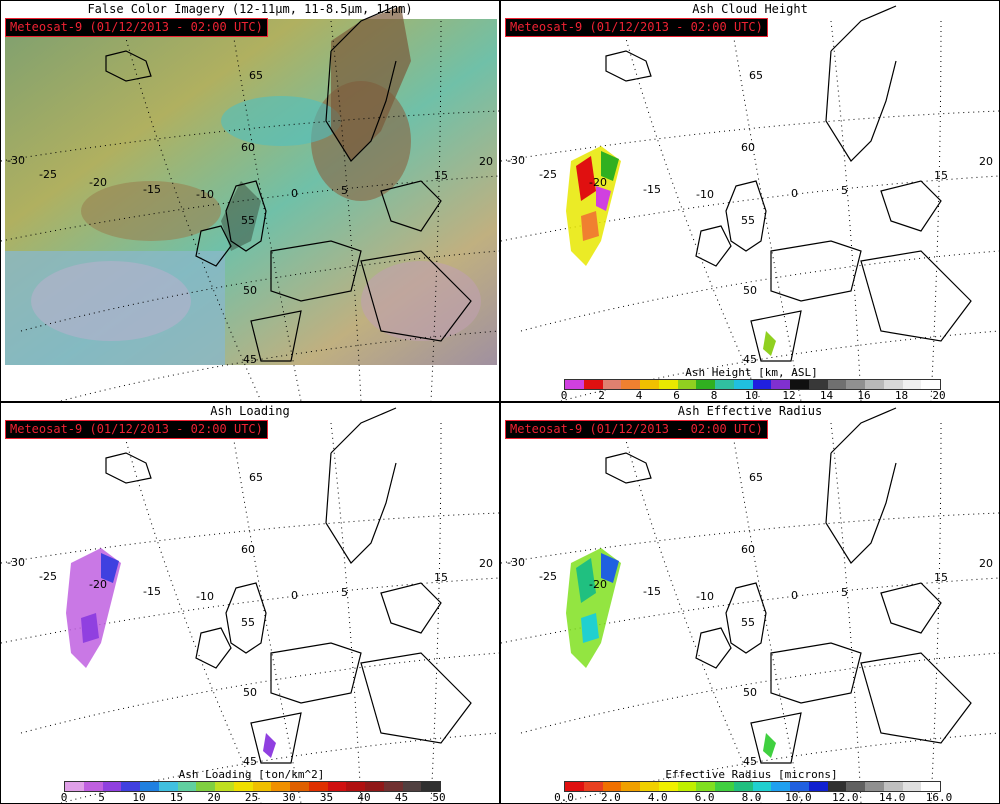 The height and width of the screenshot is (804, 1000). I want to click on colorbar-tick-label: 14.0, so click(892, 797).